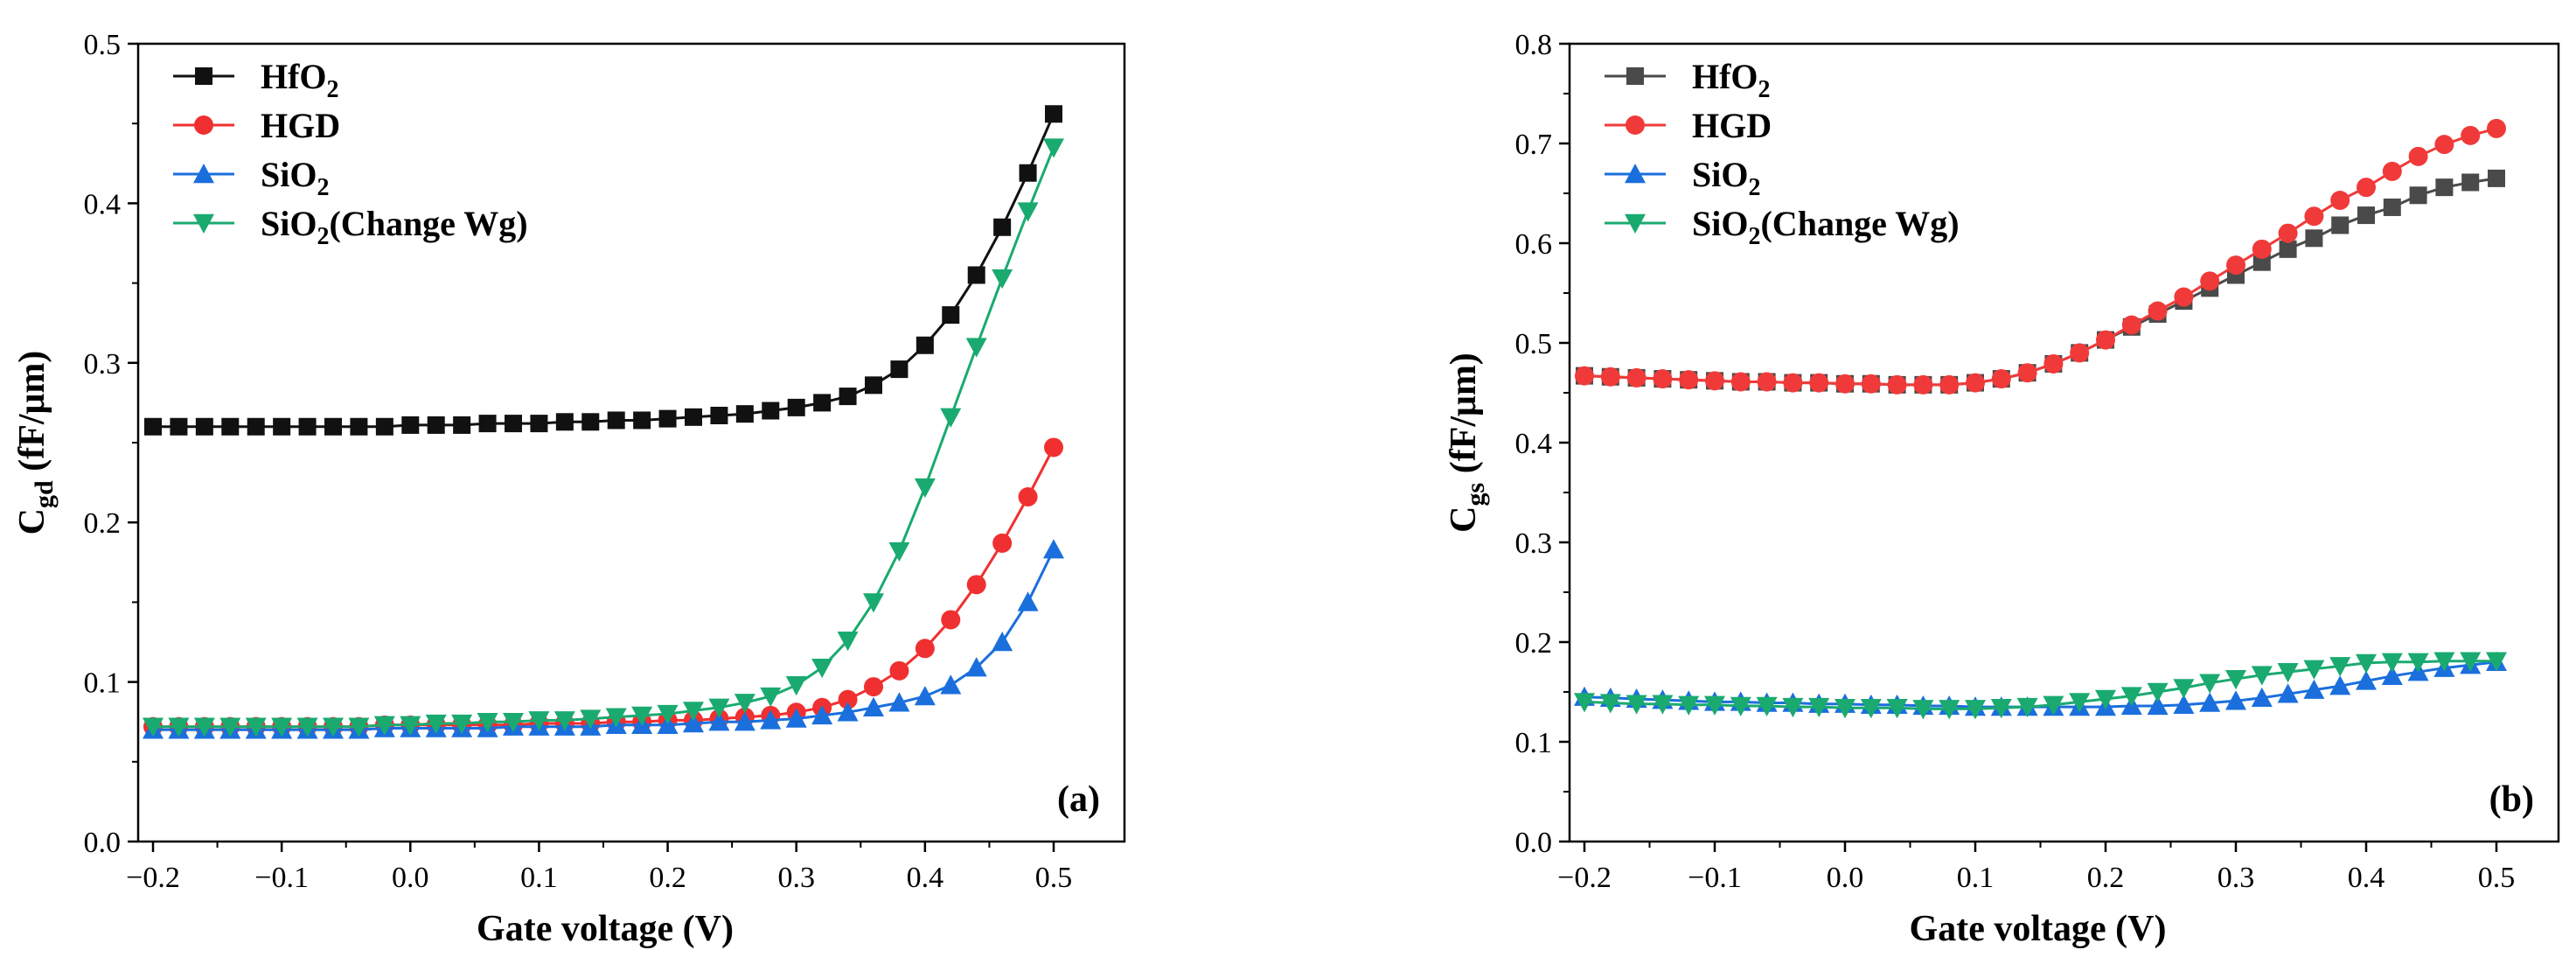 Image resolution: width=2576 pixels, height=964 pixels. What do you see at coordinates (2038, 929) in the screenshot?
I see `x-axis-label: Gate voltage (V)` at bounding box center [2038, 929].